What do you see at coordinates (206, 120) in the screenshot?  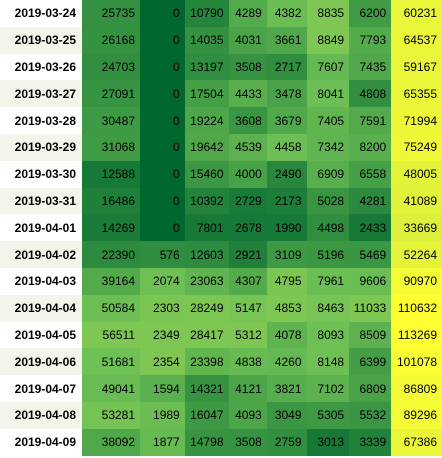 I see `heatmap-cell: 19224` at bounding box center [206, 120].